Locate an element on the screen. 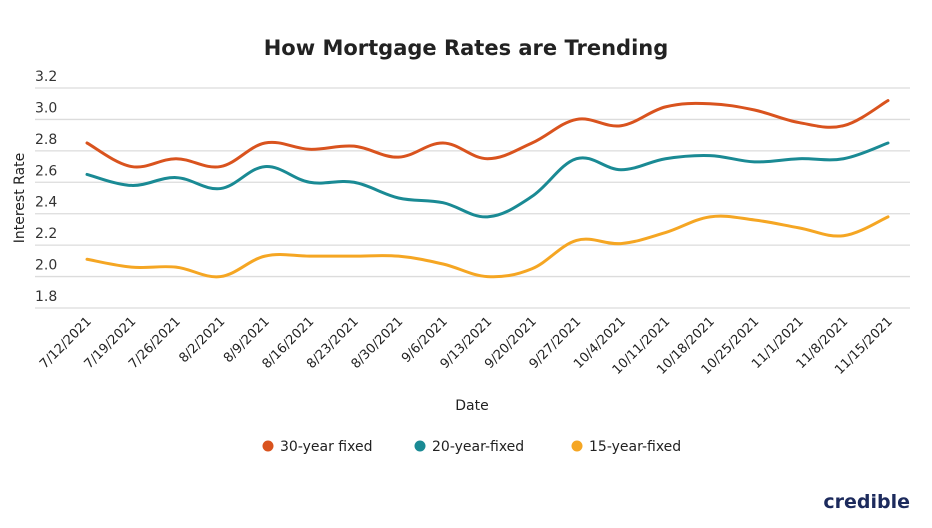 This screenshot has height=528, width=932. x-tick-label: 8/2/2021 is located at coordinates (202, 340).